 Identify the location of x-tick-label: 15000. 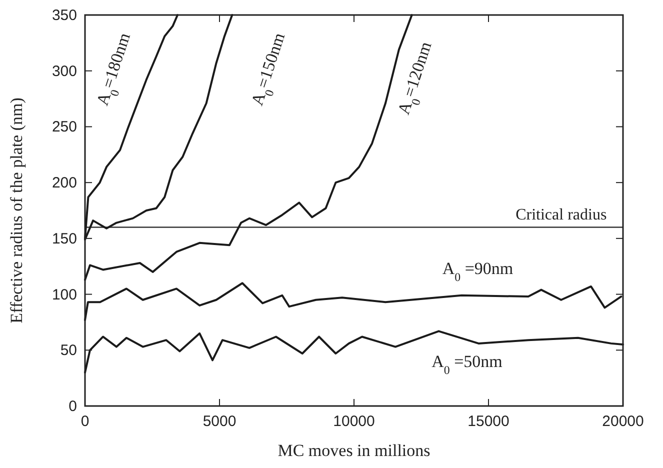
(489, 421).